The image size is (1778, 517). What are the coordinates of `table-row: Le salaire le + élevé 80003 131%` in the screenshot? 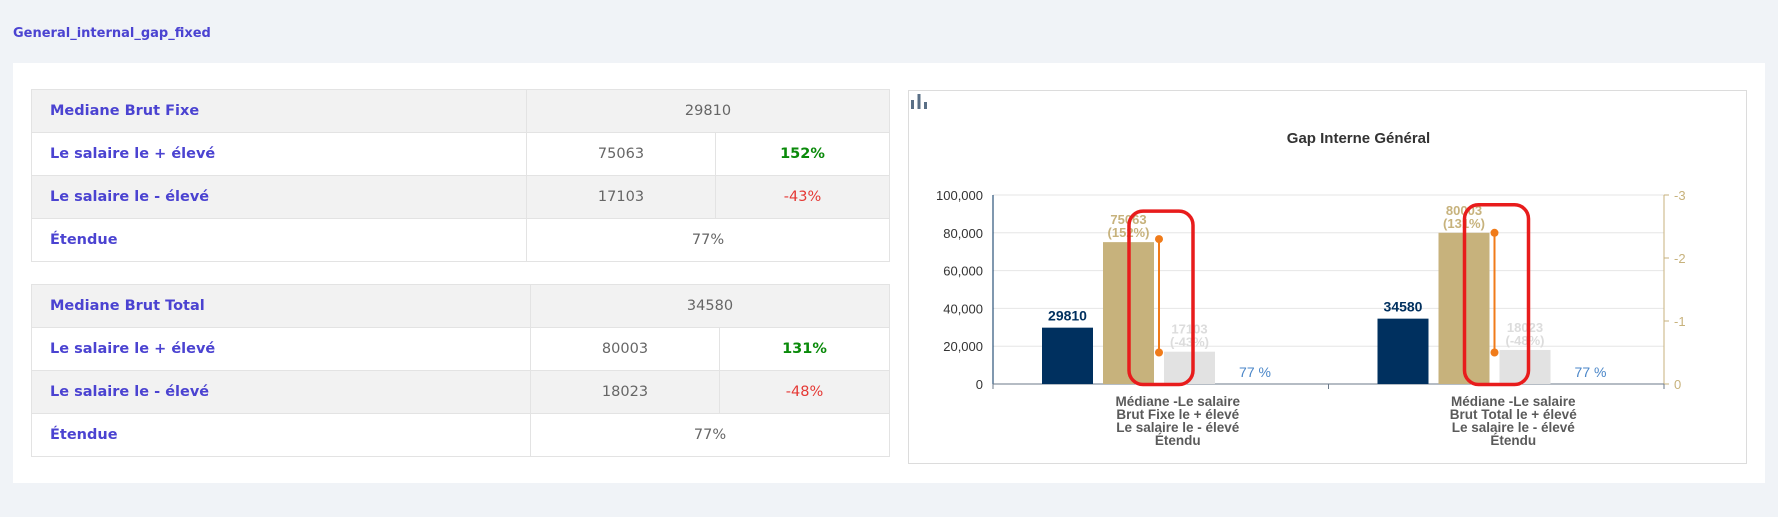 It's located at (460, 349).